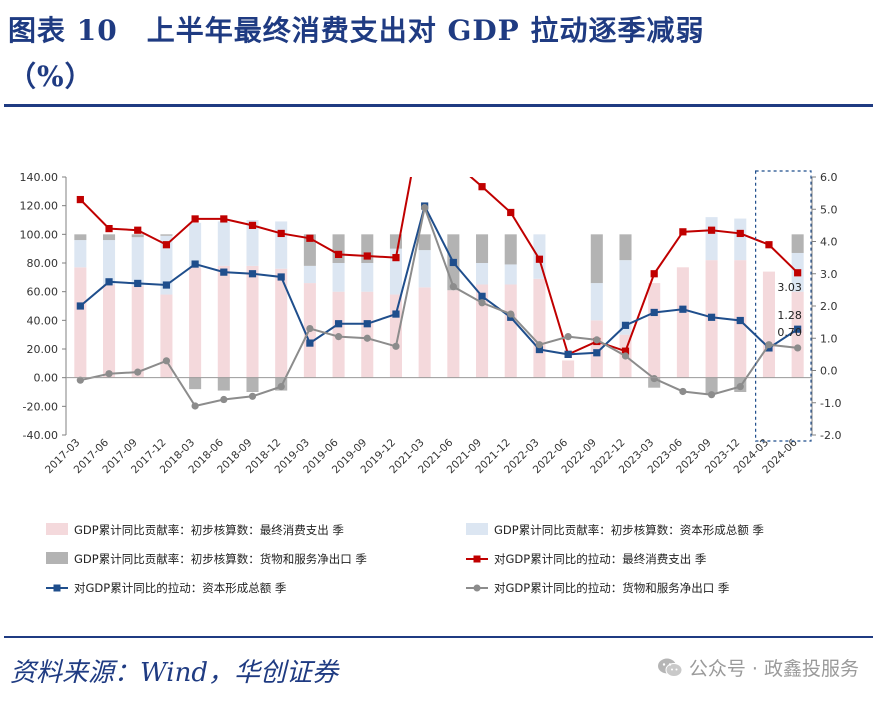 The image size is (881, 701). Describe the element at coordinates (51, 76) in the screenshot. I see `title-line-2: （%）` at that location.